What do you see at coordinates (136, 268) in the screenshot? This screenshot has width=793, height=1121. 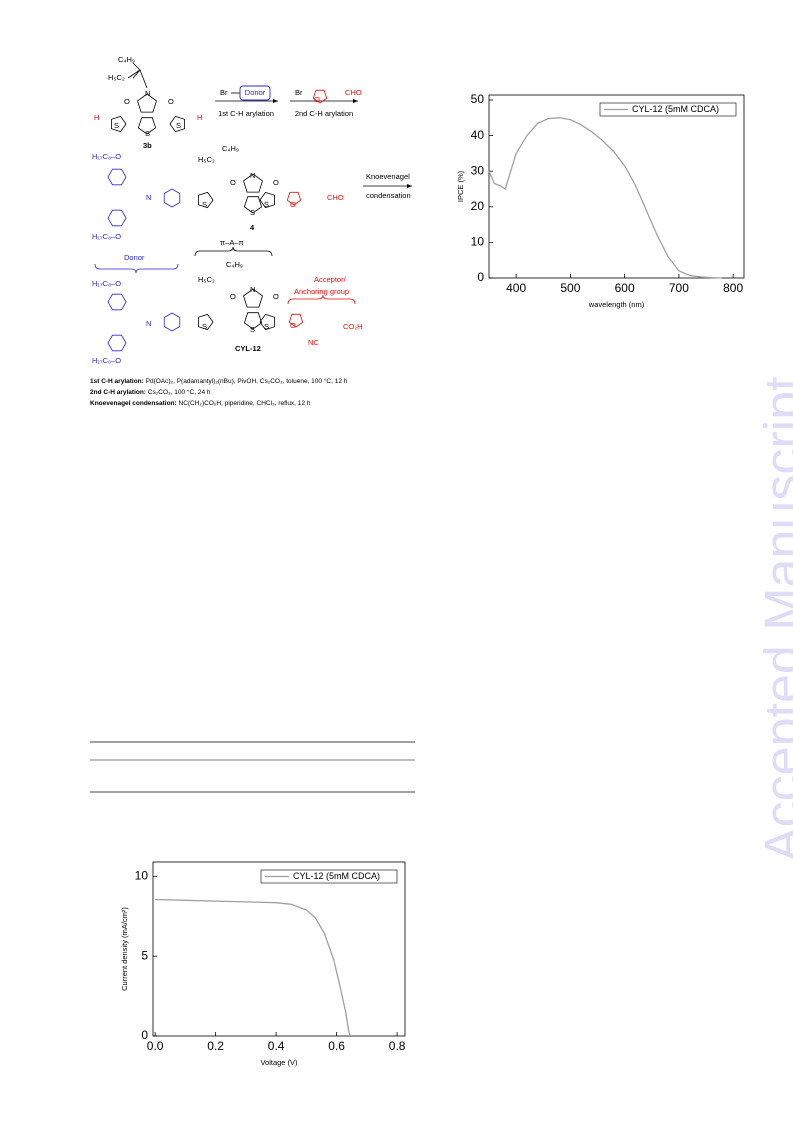 I see `brace` at bounding box center [136, 268].